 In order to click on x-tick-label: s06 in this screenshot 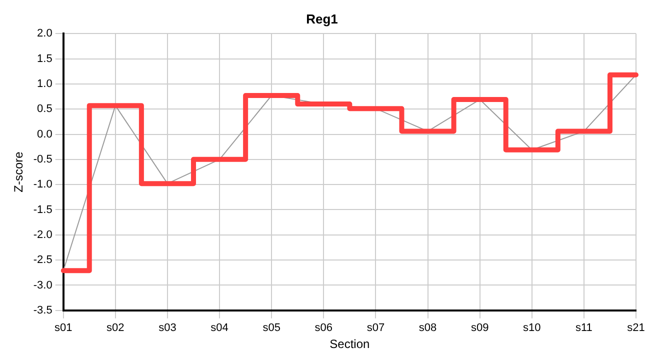, I will do `click(323, 328)`.